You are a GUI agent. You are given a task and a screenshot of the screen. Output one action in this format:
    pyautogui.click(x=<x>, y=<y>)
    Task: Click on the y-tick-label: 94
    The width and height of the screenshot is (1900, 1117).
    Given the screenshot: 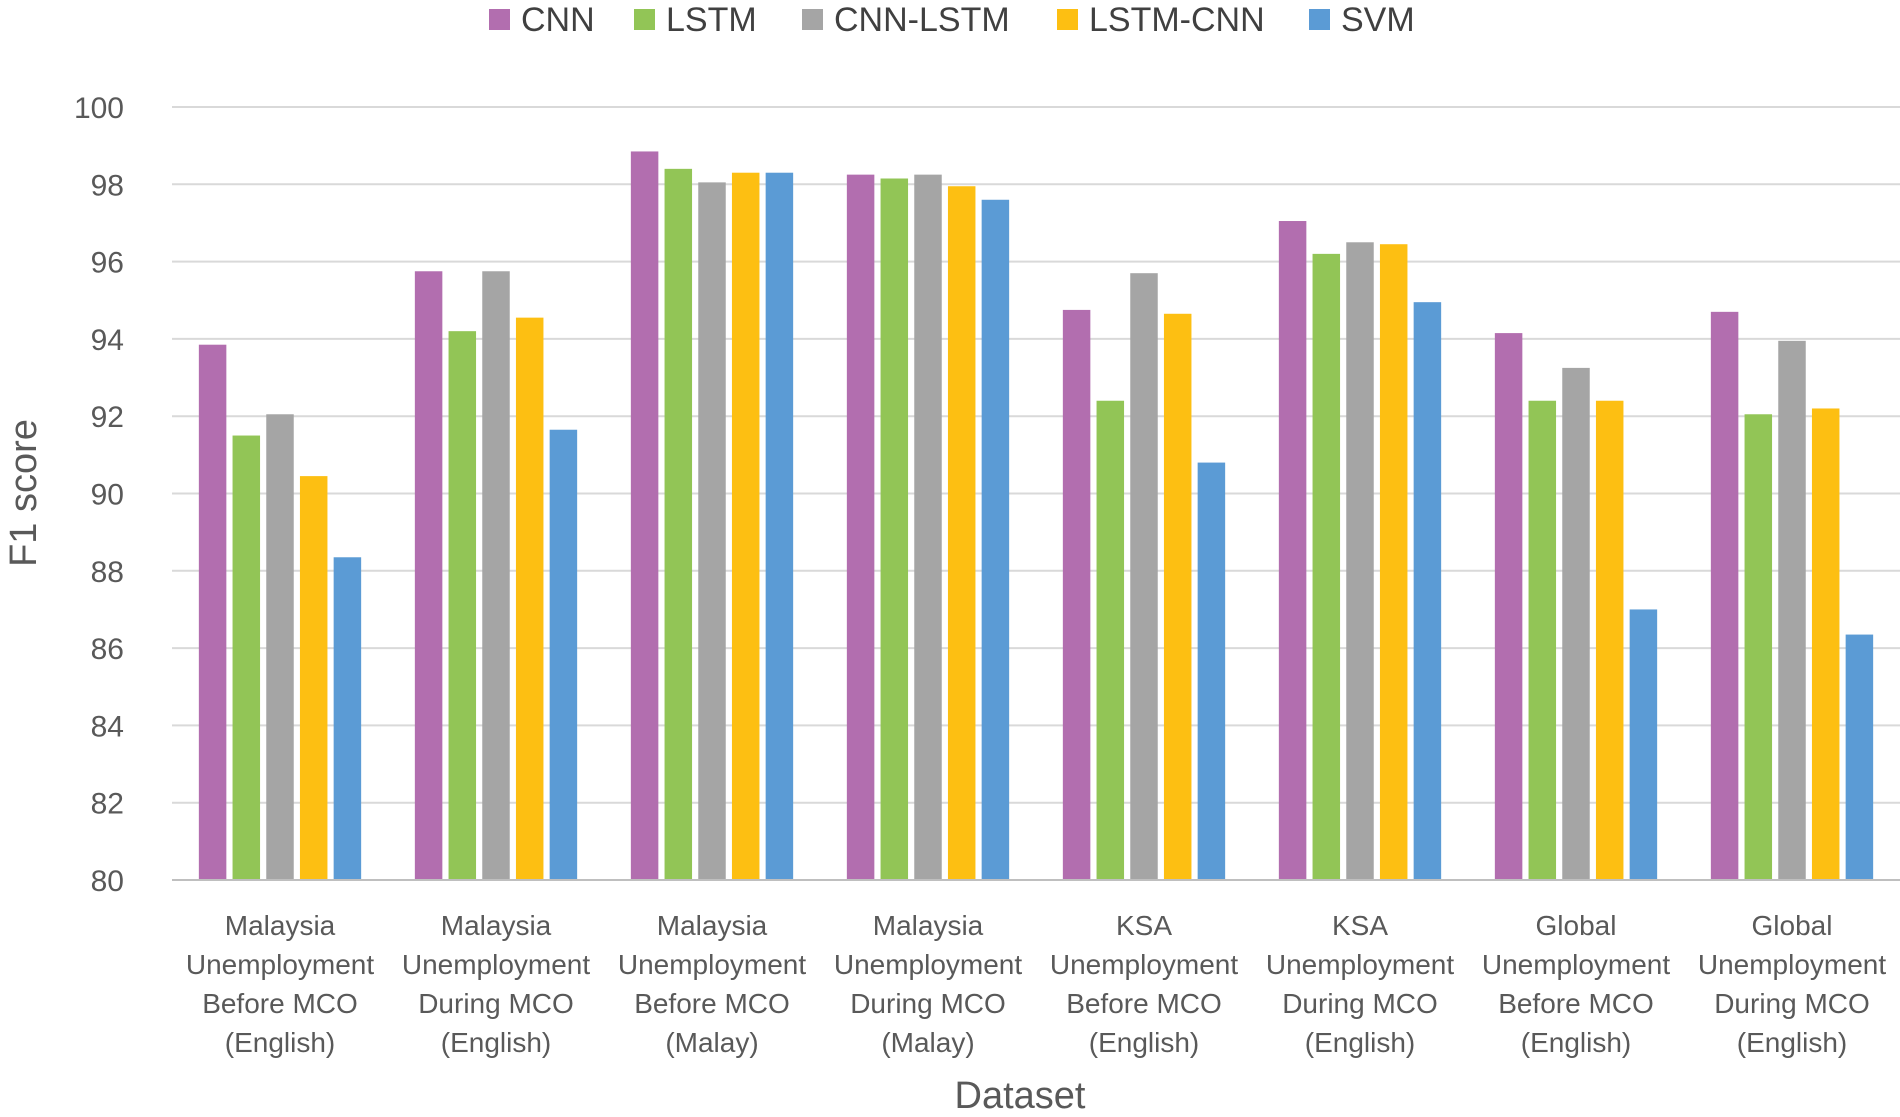 What is the action you would take?
    pyautogui.click(x=107, y=340)
    